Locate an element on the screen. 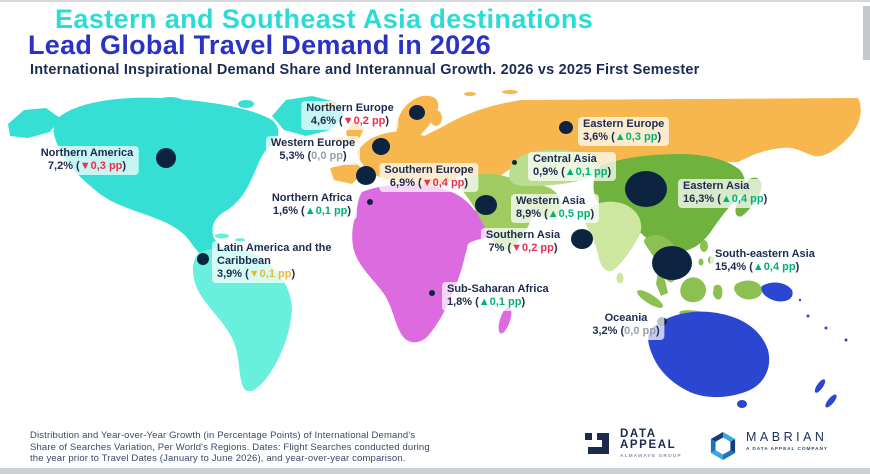 The height and width of the screenshot is (474, 870). region-dot-western-asia is located at coordinates (486, 205).